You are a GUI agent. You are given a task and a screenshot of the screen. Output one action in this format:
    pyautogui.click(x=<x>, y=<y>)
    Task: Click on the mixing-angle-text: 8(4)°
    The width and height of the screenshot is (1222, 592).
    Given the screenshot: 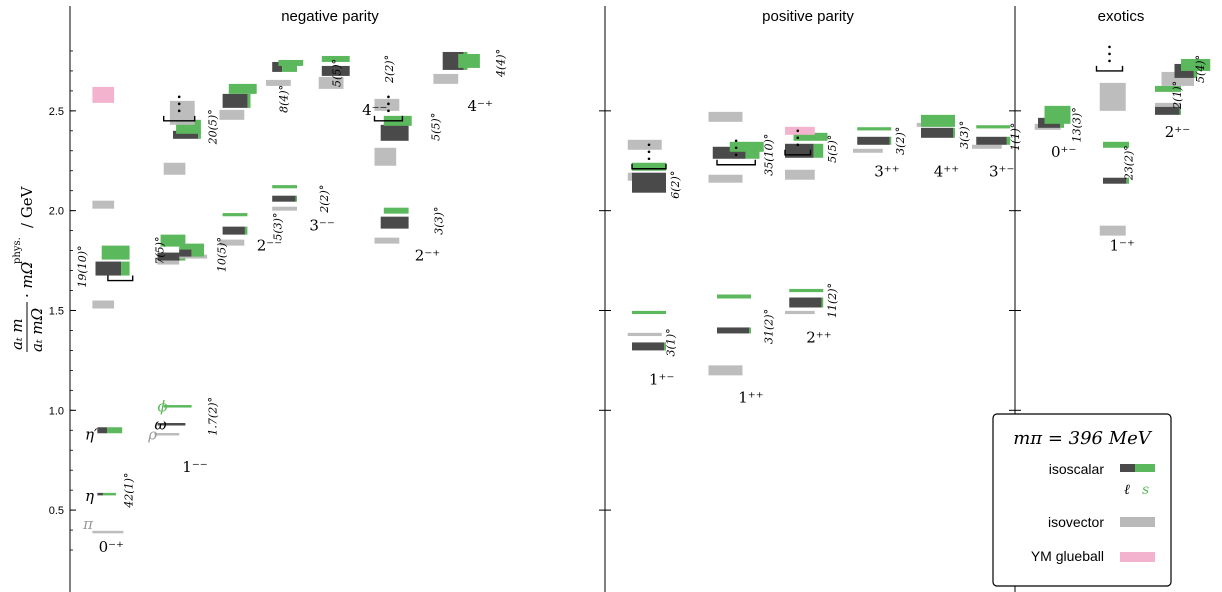 What is the action you would take?
    pyautogui.click(x=284, y=99)
    